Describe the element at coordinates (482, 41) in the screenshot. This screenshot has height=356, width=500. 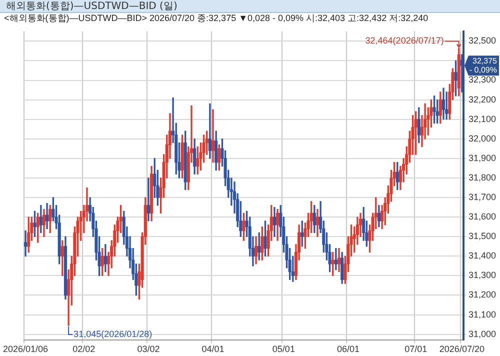
I see `y-tick-label: 32,500` at that location.